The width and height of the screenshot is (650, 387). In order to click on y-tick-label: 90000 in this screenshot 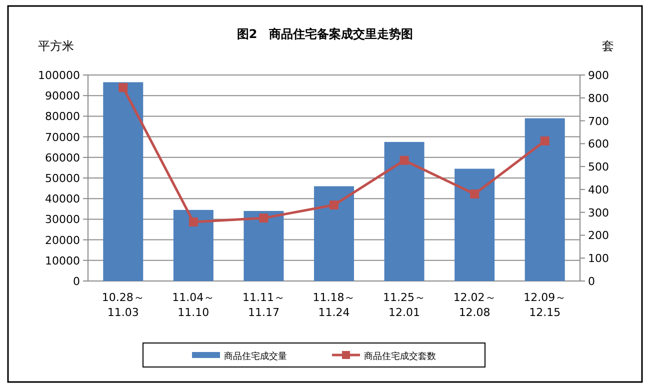, I will do `click(62, 96)`.